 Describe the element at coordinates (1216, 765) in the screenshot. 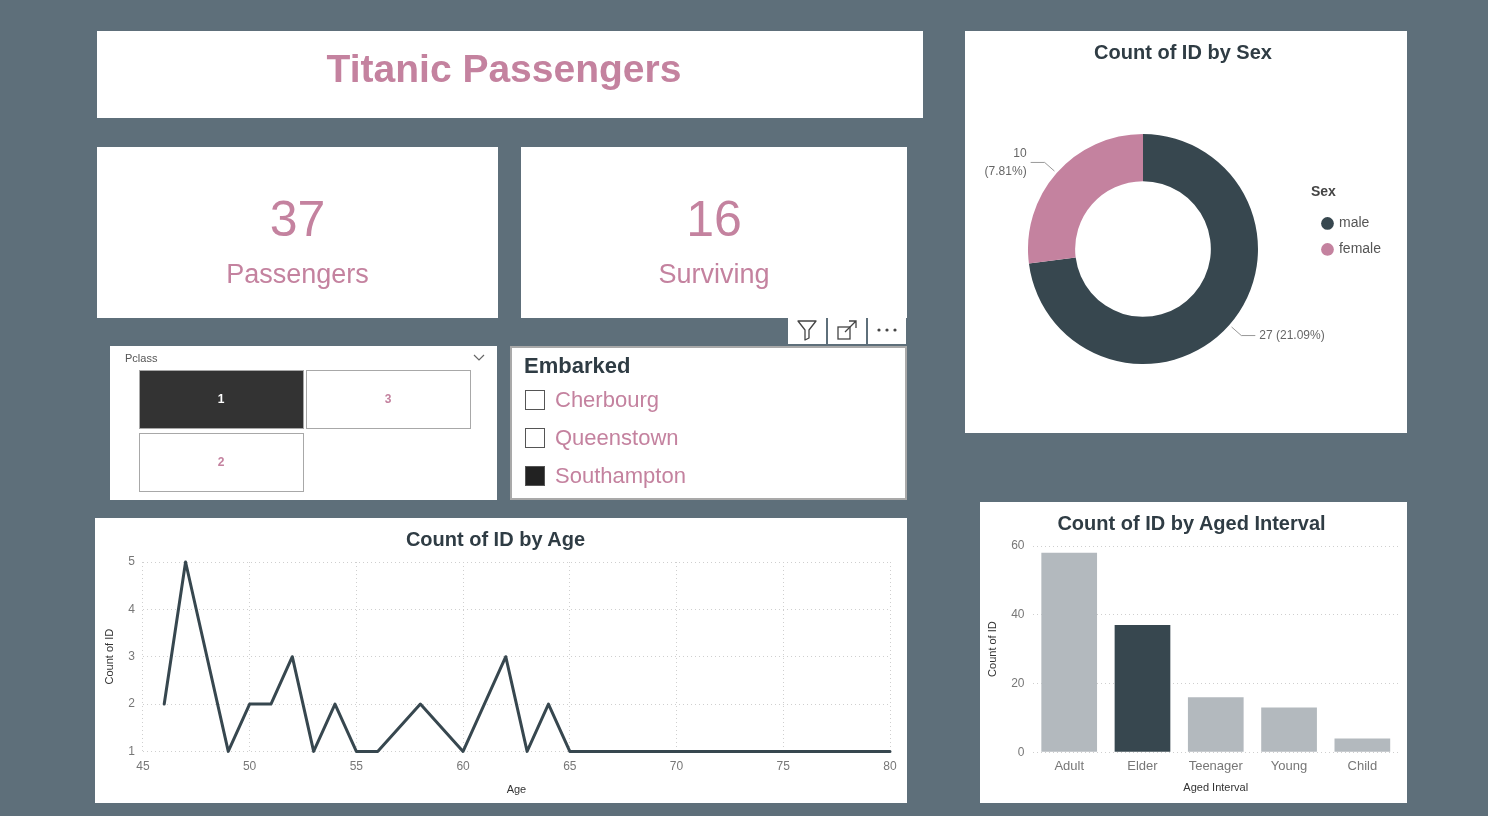

I see `x-tick-label: Teenager` at that location.